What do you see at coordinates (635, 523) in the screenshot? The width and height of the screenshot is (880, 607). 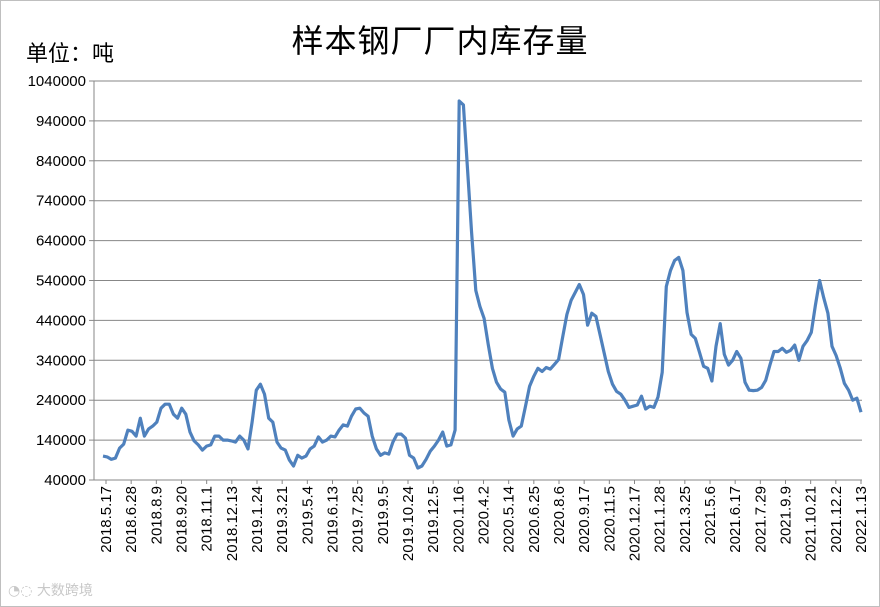 I see `x-tick-label: 2020.12.17` at bounding box center [635, 523].